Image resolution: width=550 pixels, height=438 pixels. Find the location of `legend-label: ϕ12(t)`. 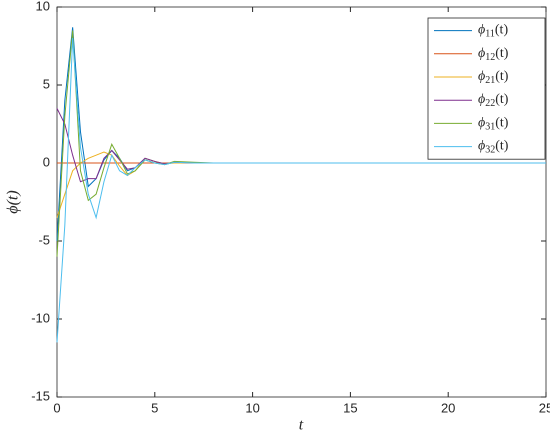

legend-label: ϕ12(t) is located at coordinates (493, 54).